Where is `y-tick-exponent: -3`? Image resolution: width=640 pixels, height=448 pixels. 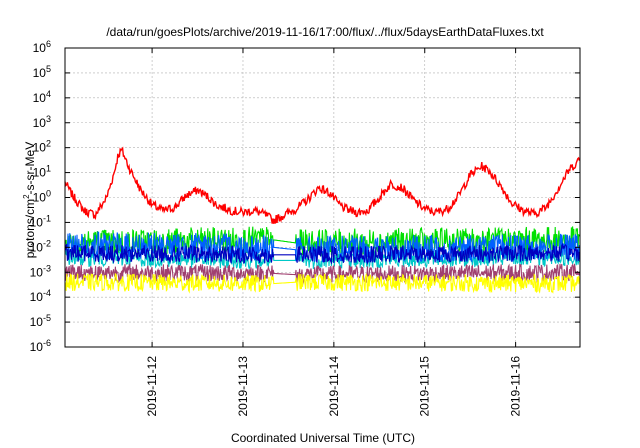
y-tick-exponent: -3 is located at coordinates (47, 268).